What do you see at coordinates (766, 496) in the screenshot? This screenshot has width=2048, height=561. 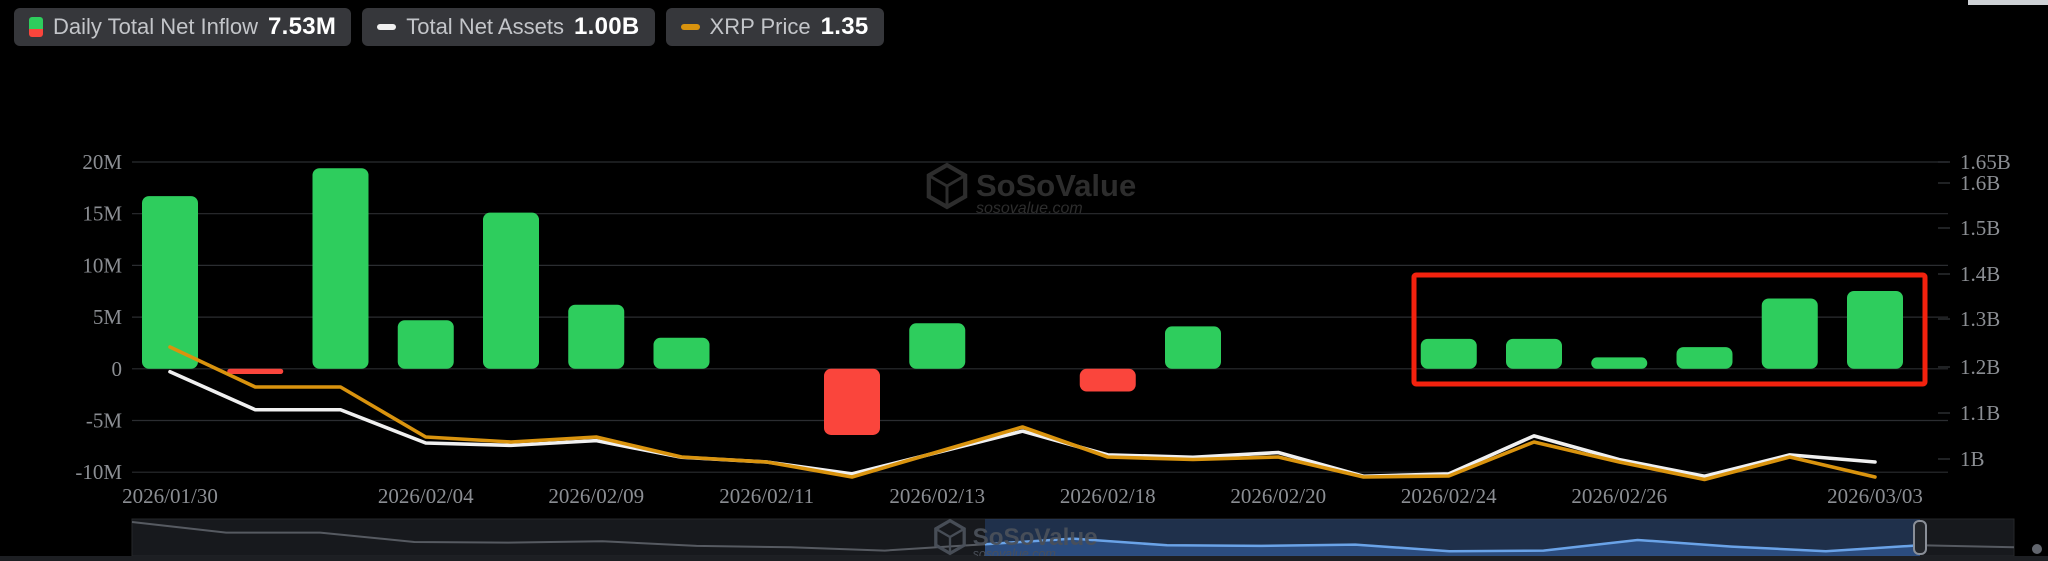 I see `x-axis-date-tick: 2026/02/11` at bounding box center [766, 496].